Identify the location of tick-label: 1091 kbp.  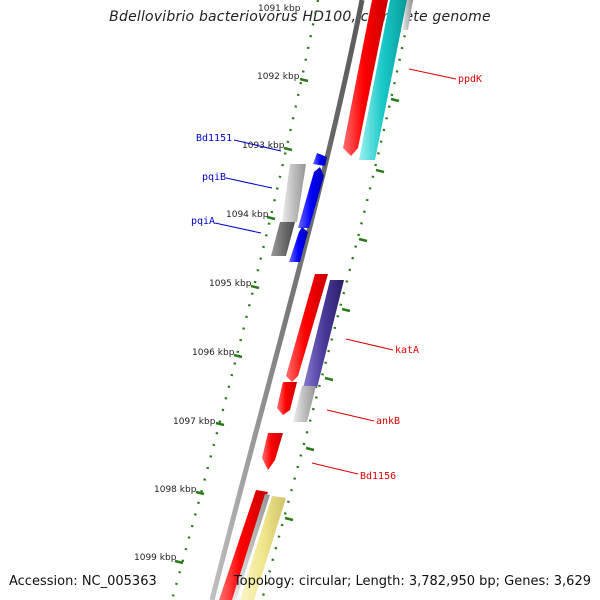
(279, 9).